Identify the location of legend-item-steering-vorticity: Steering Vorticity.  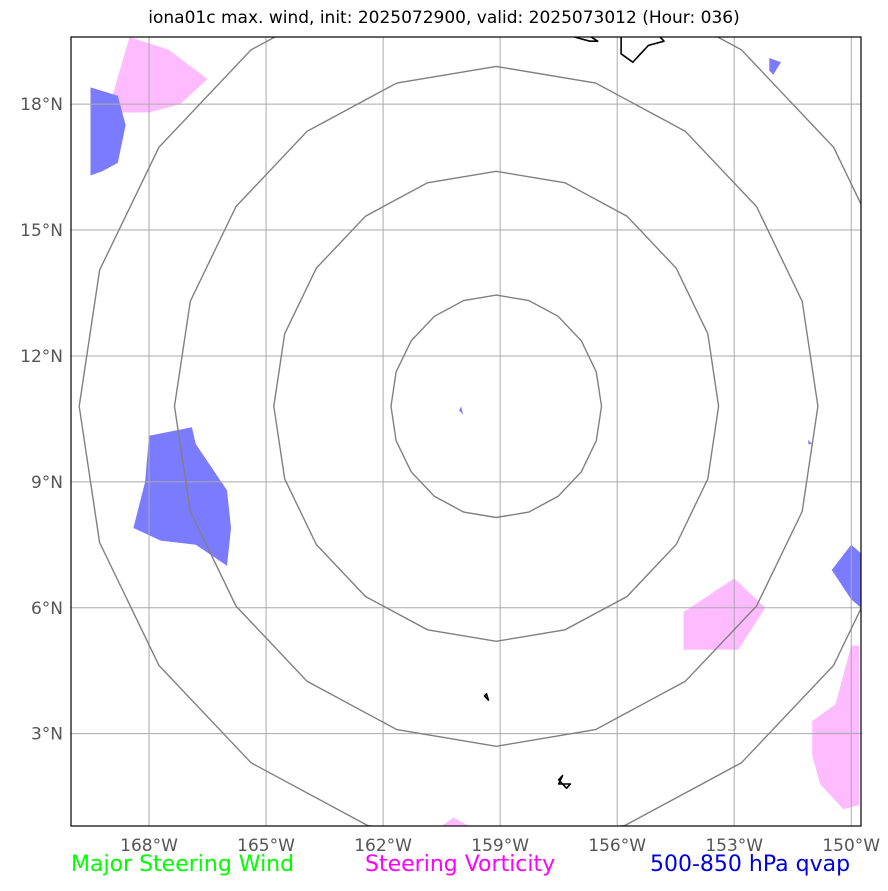
(460, 864).